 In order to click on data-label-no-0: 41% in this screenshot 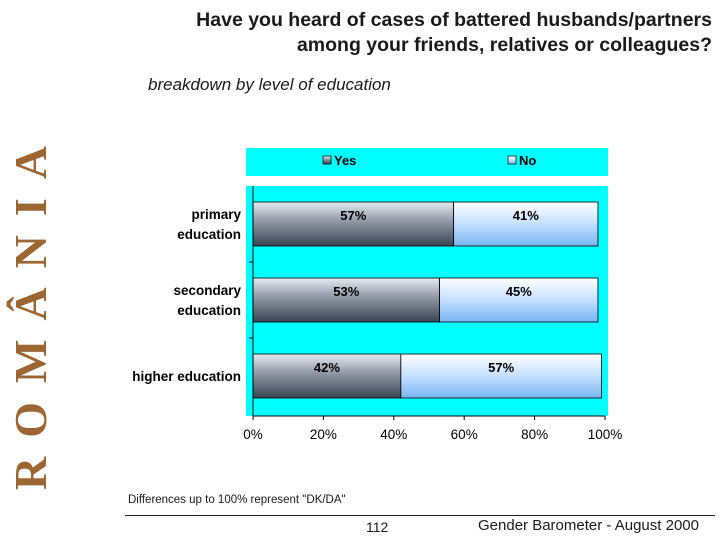, I will do `click(526, 215)`.